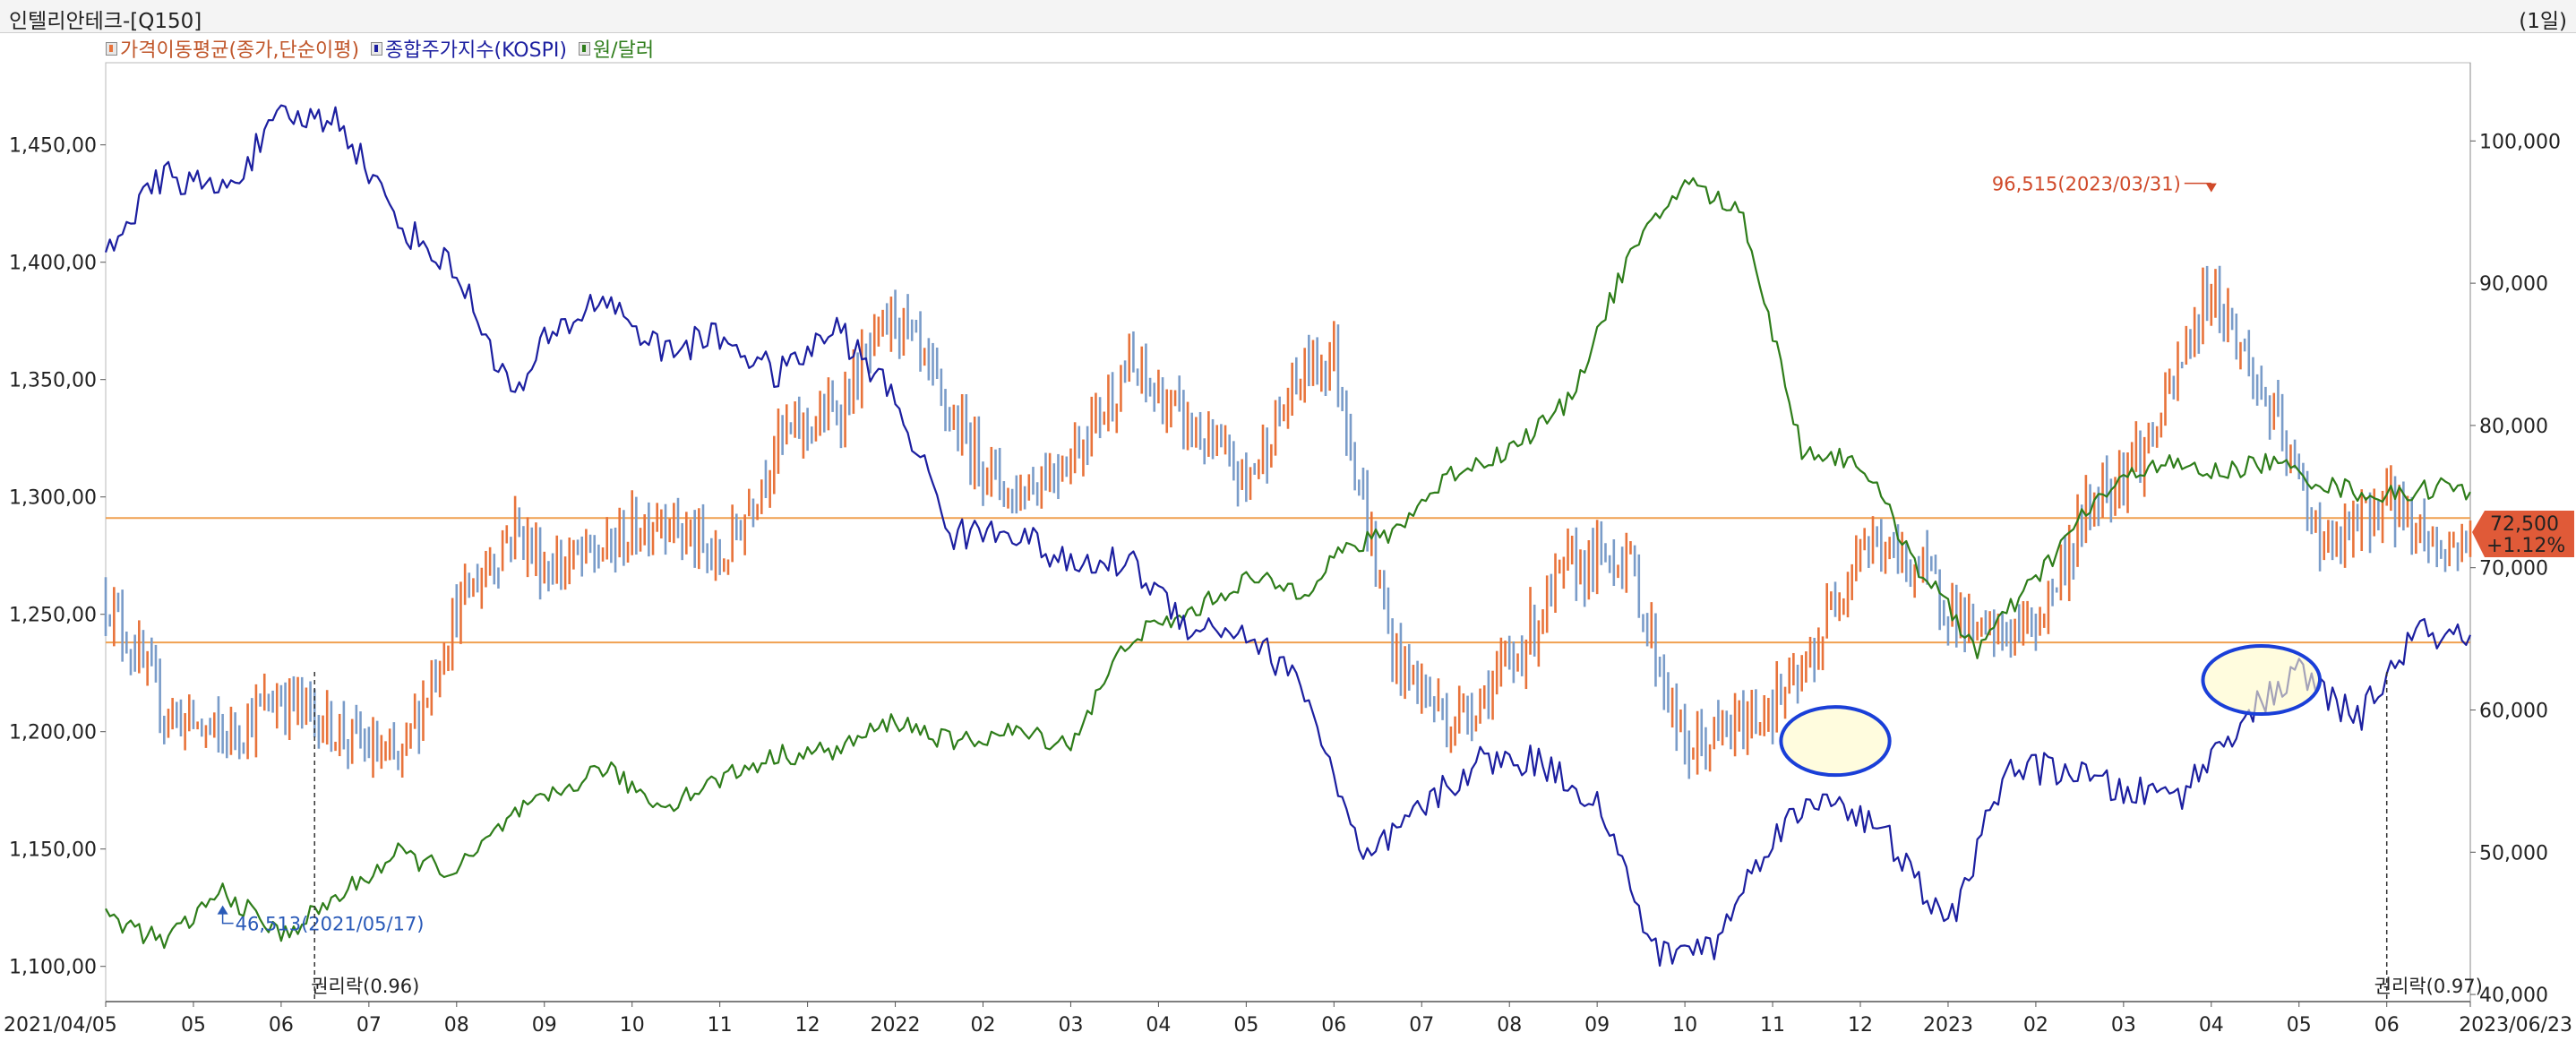 The width and height of the screenshot is (2576, 1041). What do you see at coordinates (2513, 996) in the screenshot?
I see `right-tick-label: 40,000` at bounding box center [2513, 996].